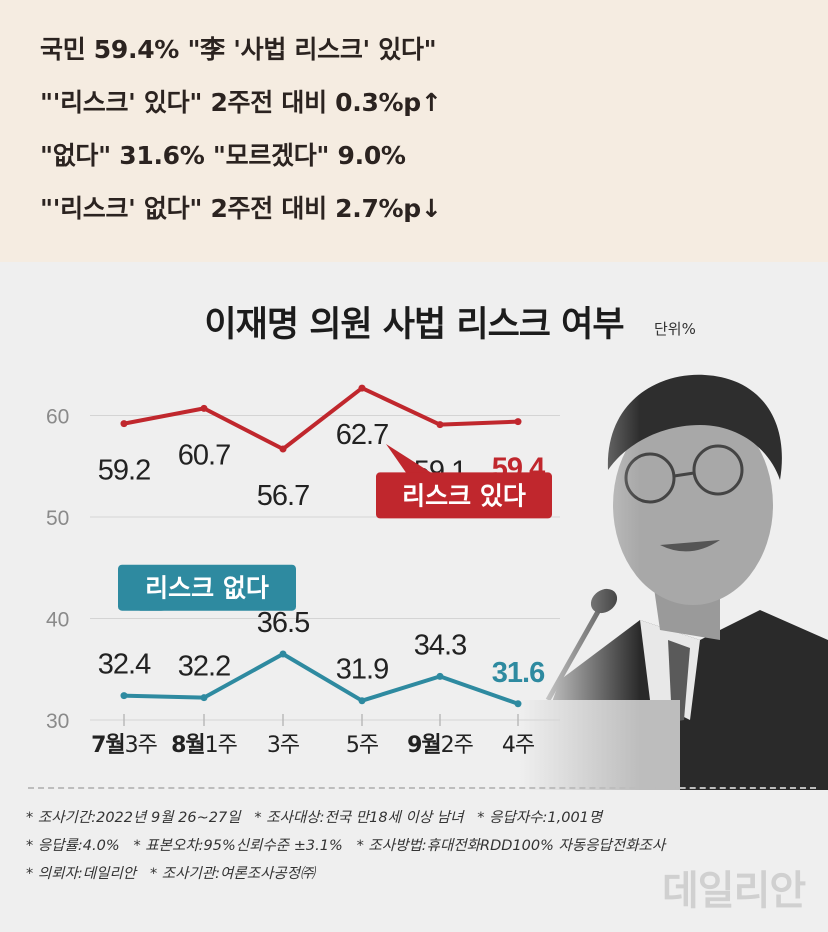  Describe the element at coordinates (57, 518) in the screenshot. I see `y-tick-label: 50` at that location.